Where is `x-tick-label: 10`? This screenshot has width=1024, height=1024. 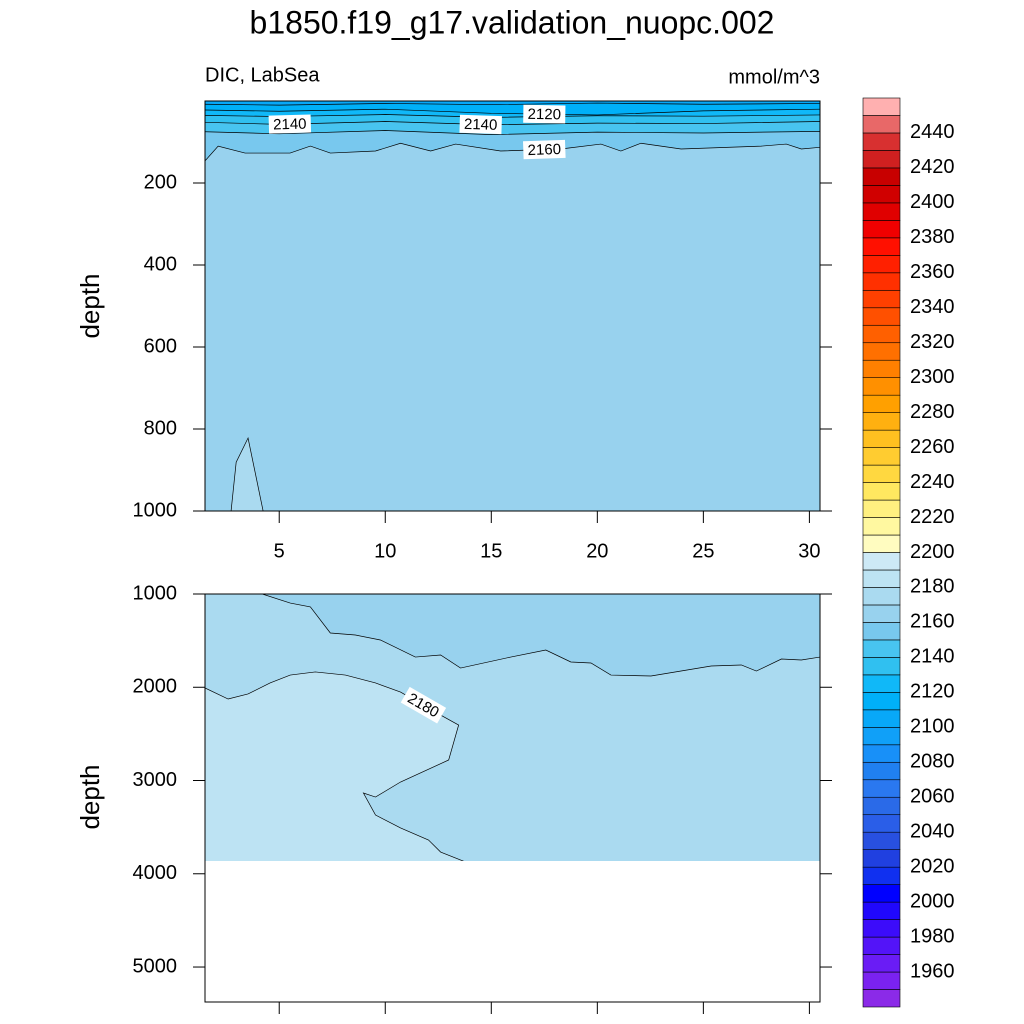 x-tick-label: 10 is located at coordinates (385, 551).